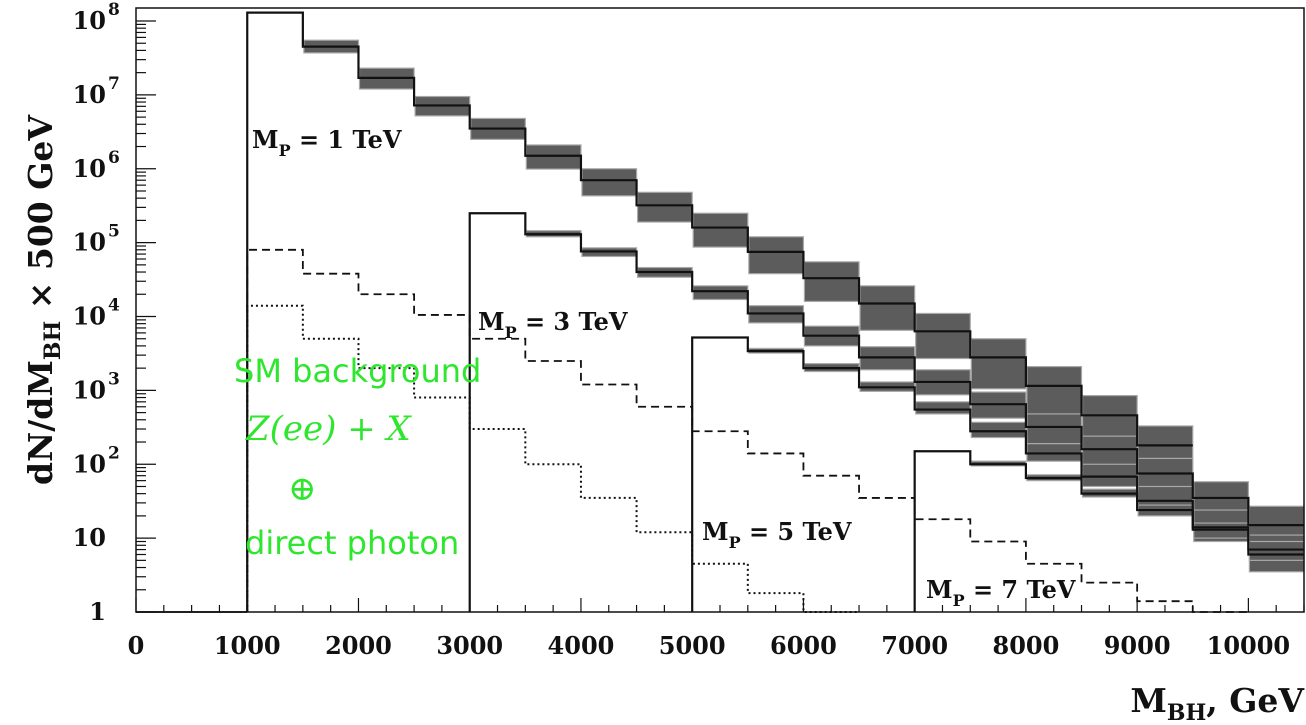  What do you see at coordinates (735, 542) in the screenshot?
I see `annotation-mp5-sub: P` at bounding box center [735, 542].